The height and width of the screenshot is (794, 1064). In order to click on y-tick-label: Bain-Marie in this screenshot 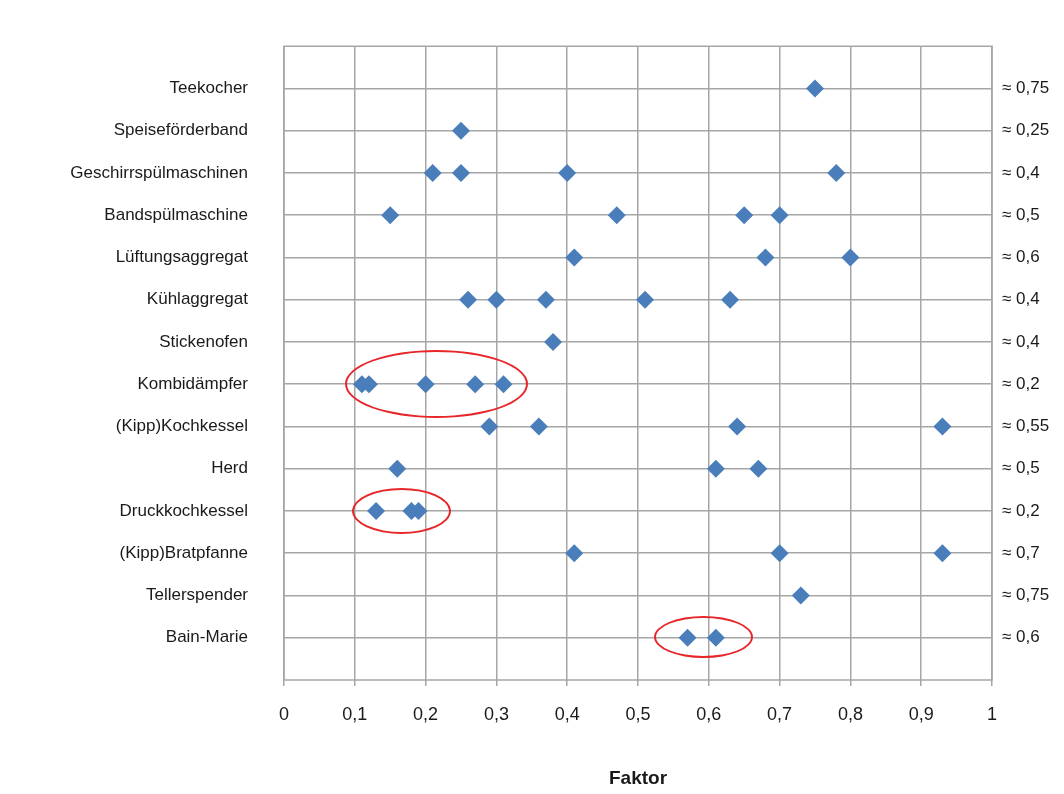, I will do `click(206, 637)`.